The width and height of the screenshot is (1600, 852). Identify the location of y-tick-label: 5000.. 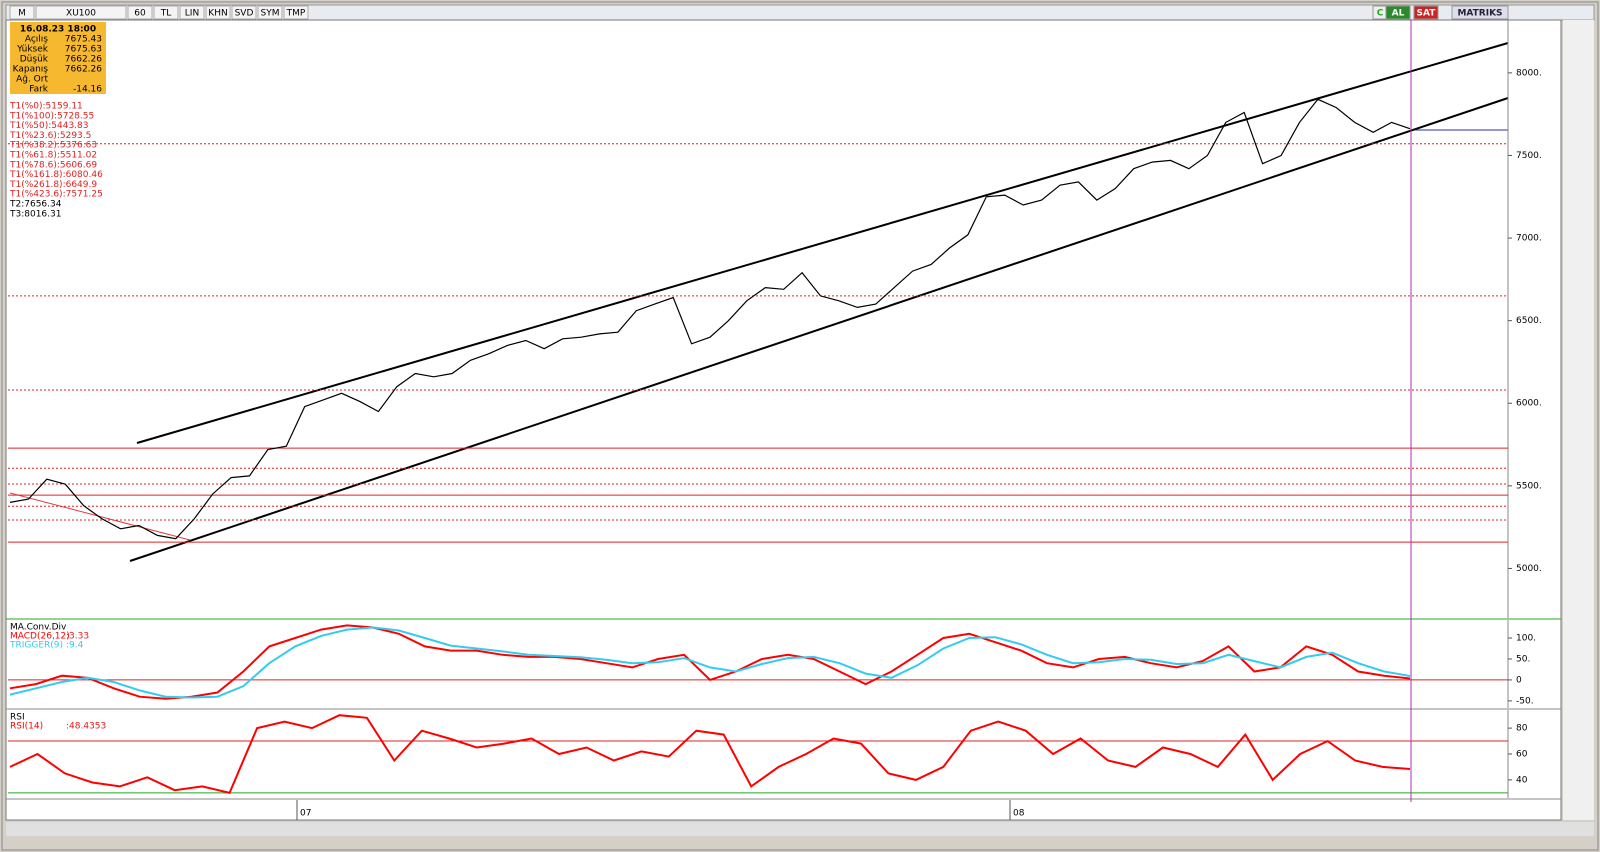
(1529, 569).